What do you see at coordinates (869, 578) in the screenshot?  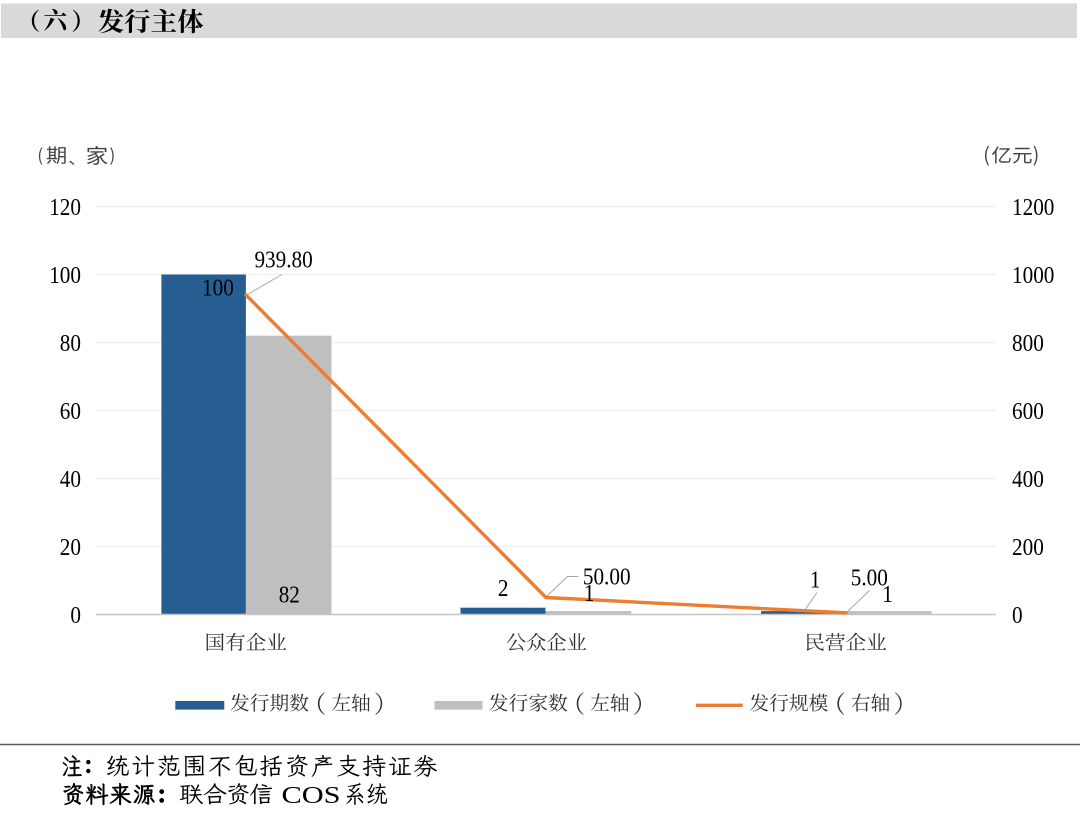 I see `svg-text: 5.00` at bounding box center [869, 578].